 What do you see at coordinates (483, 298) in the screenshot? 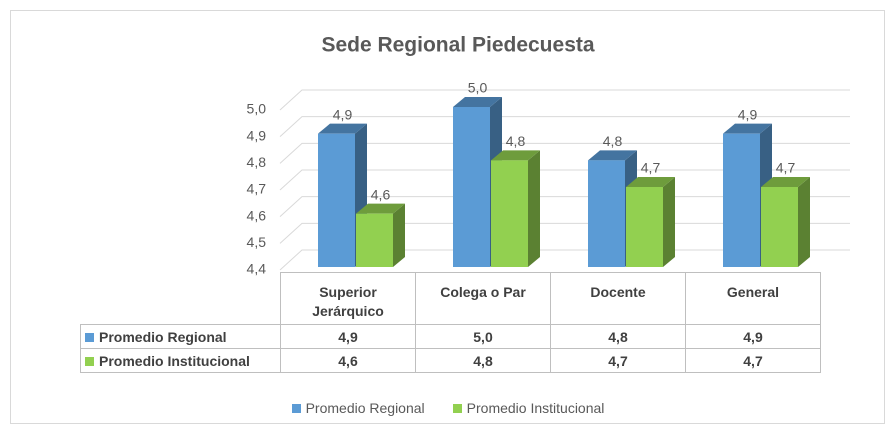
I see `x-tick-label: Colega o Par` at bounding box center [483, 298].